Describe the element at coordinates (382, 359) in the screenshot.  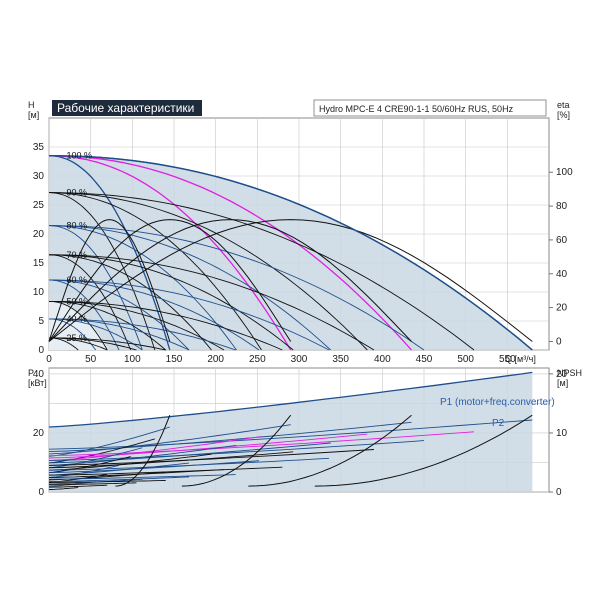
I see `x-tick-label: 400` at that location.